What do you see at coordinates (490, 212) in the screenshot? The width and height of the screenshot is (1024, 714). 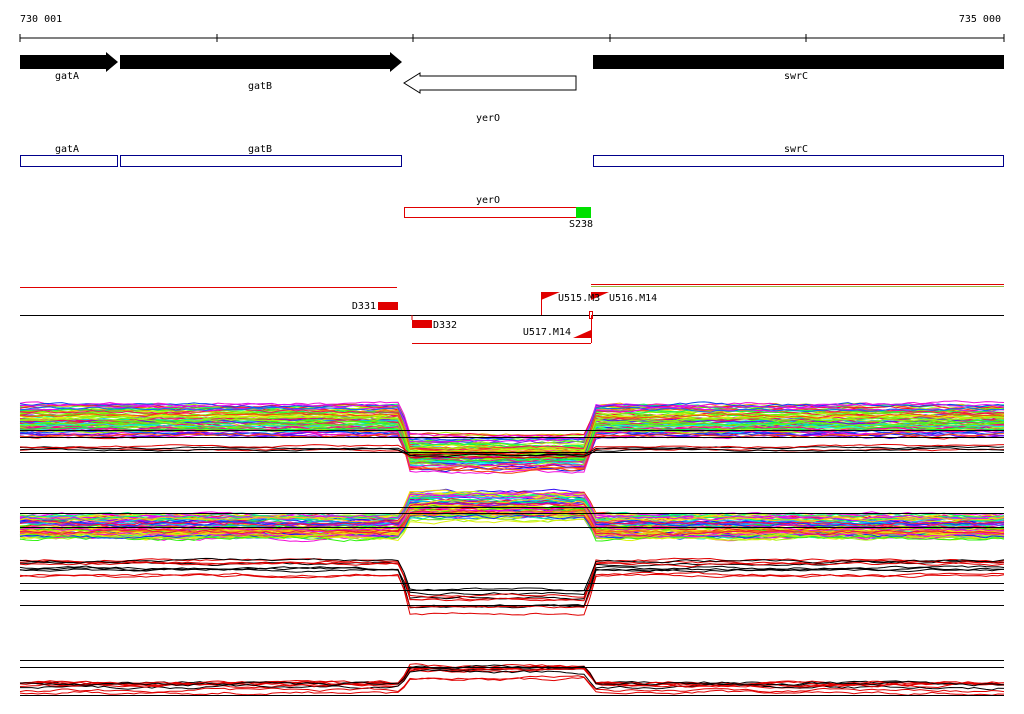 I see `annotation-yerO` at bounding box center [490, 212].